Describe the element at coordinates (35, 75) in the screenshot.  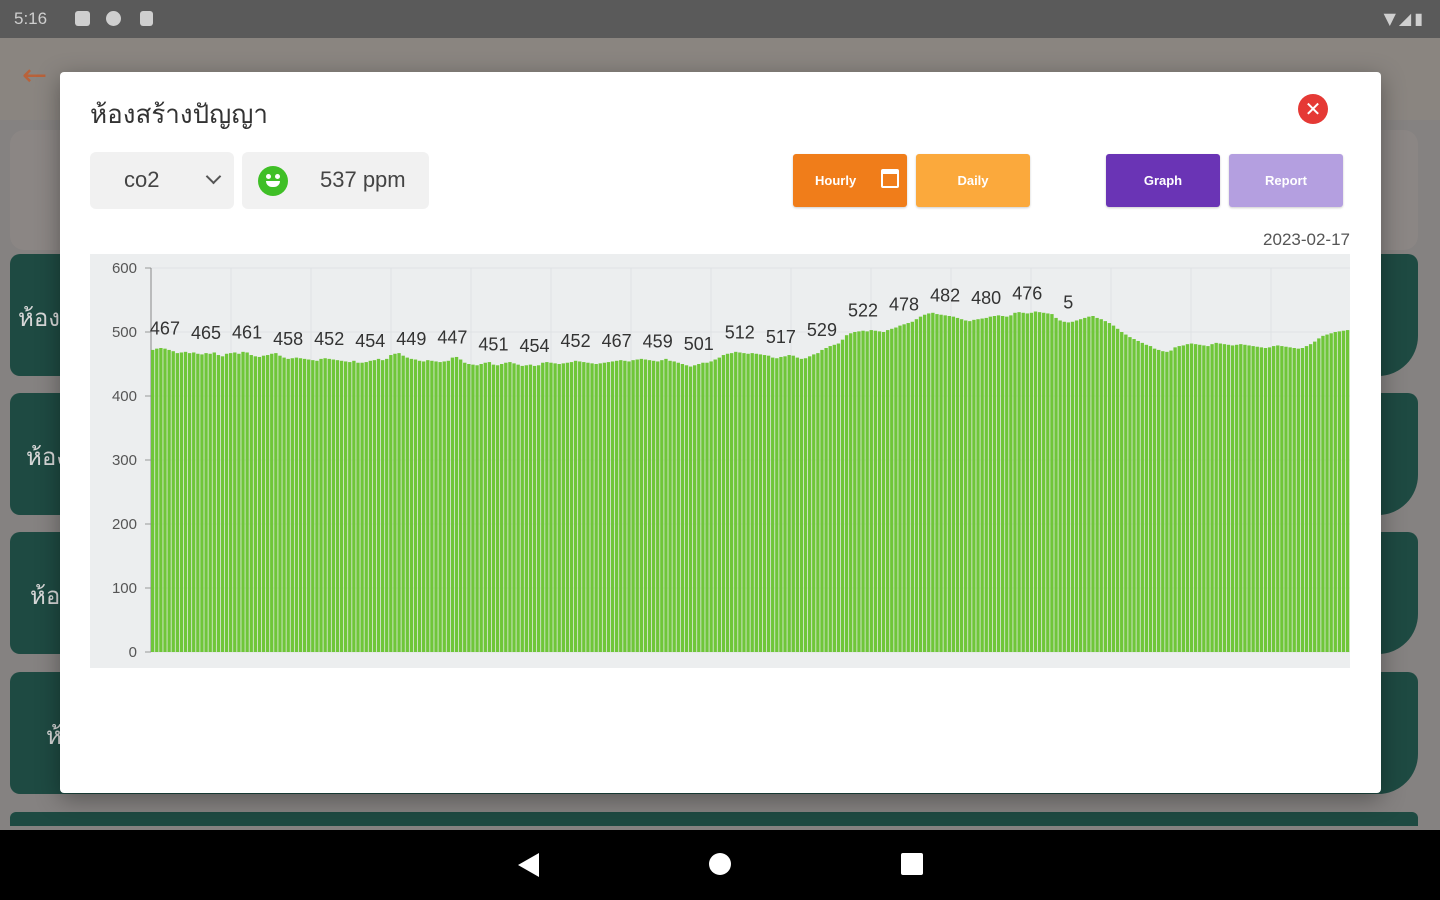
I see `back-arrow-icon: ←` at that location.